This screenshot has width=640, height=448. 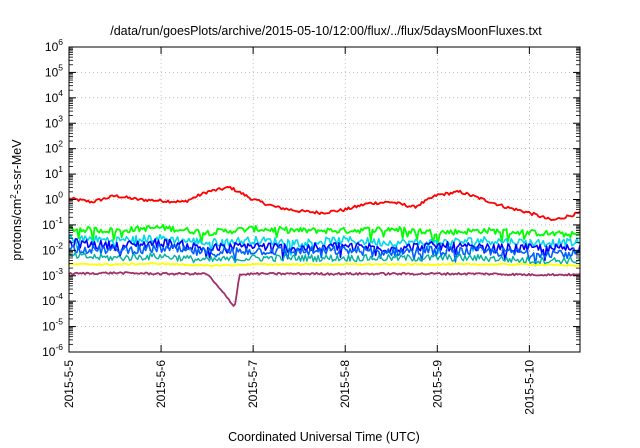 What do you see at coordinates (52, 274) in the screenshot?
I see `y-tick-label: 10⁻³` at bounding box center [52, 274].